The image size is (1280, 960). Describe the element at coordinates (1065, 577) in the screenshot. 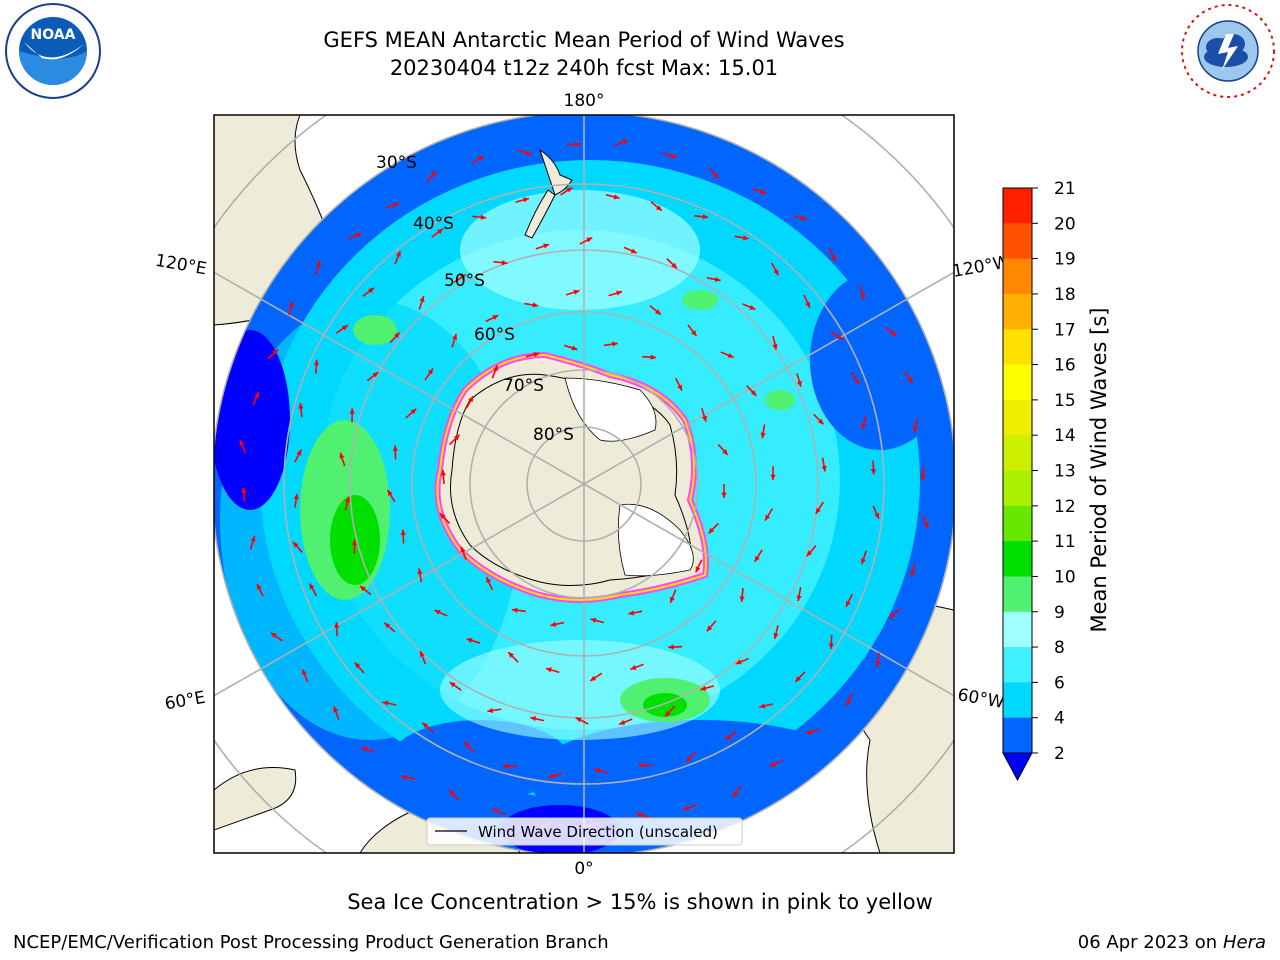

I see `colorbar-tick-label: 10` at that location.